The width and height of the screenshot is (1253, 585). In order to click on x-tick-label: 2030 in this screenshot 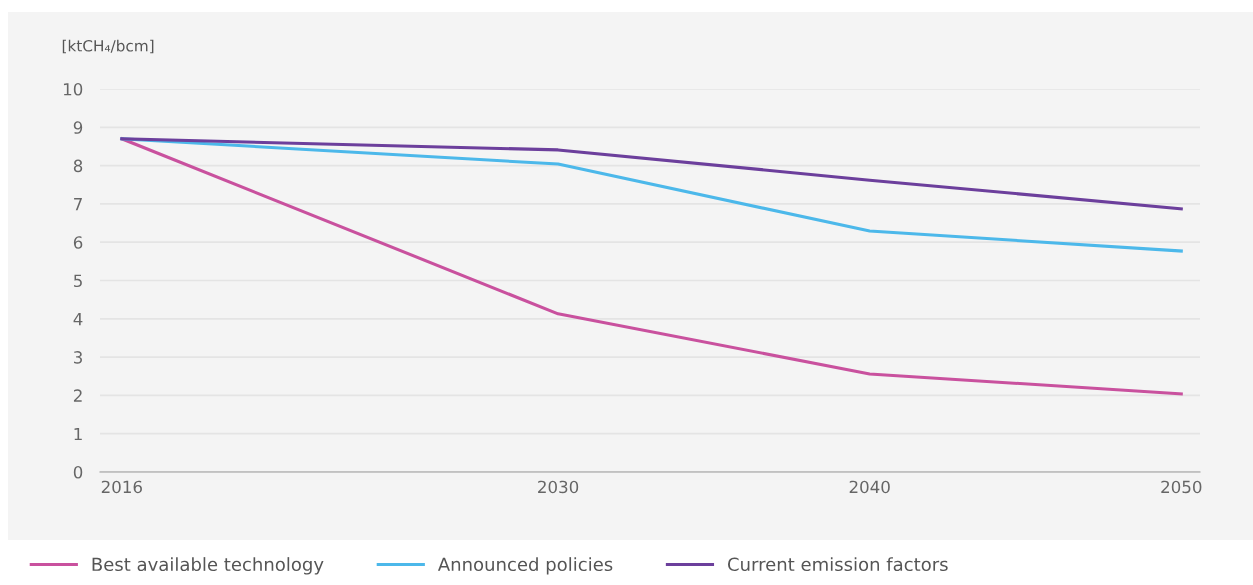, I will do `click(558, 487)`.